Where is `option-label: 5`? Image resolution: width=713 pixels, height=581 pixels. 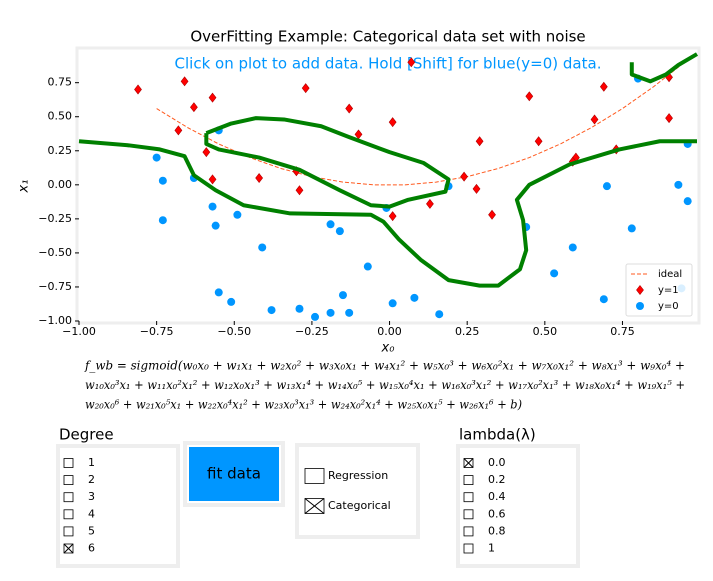 option-label: 5 is located at coordinates (91, 530).